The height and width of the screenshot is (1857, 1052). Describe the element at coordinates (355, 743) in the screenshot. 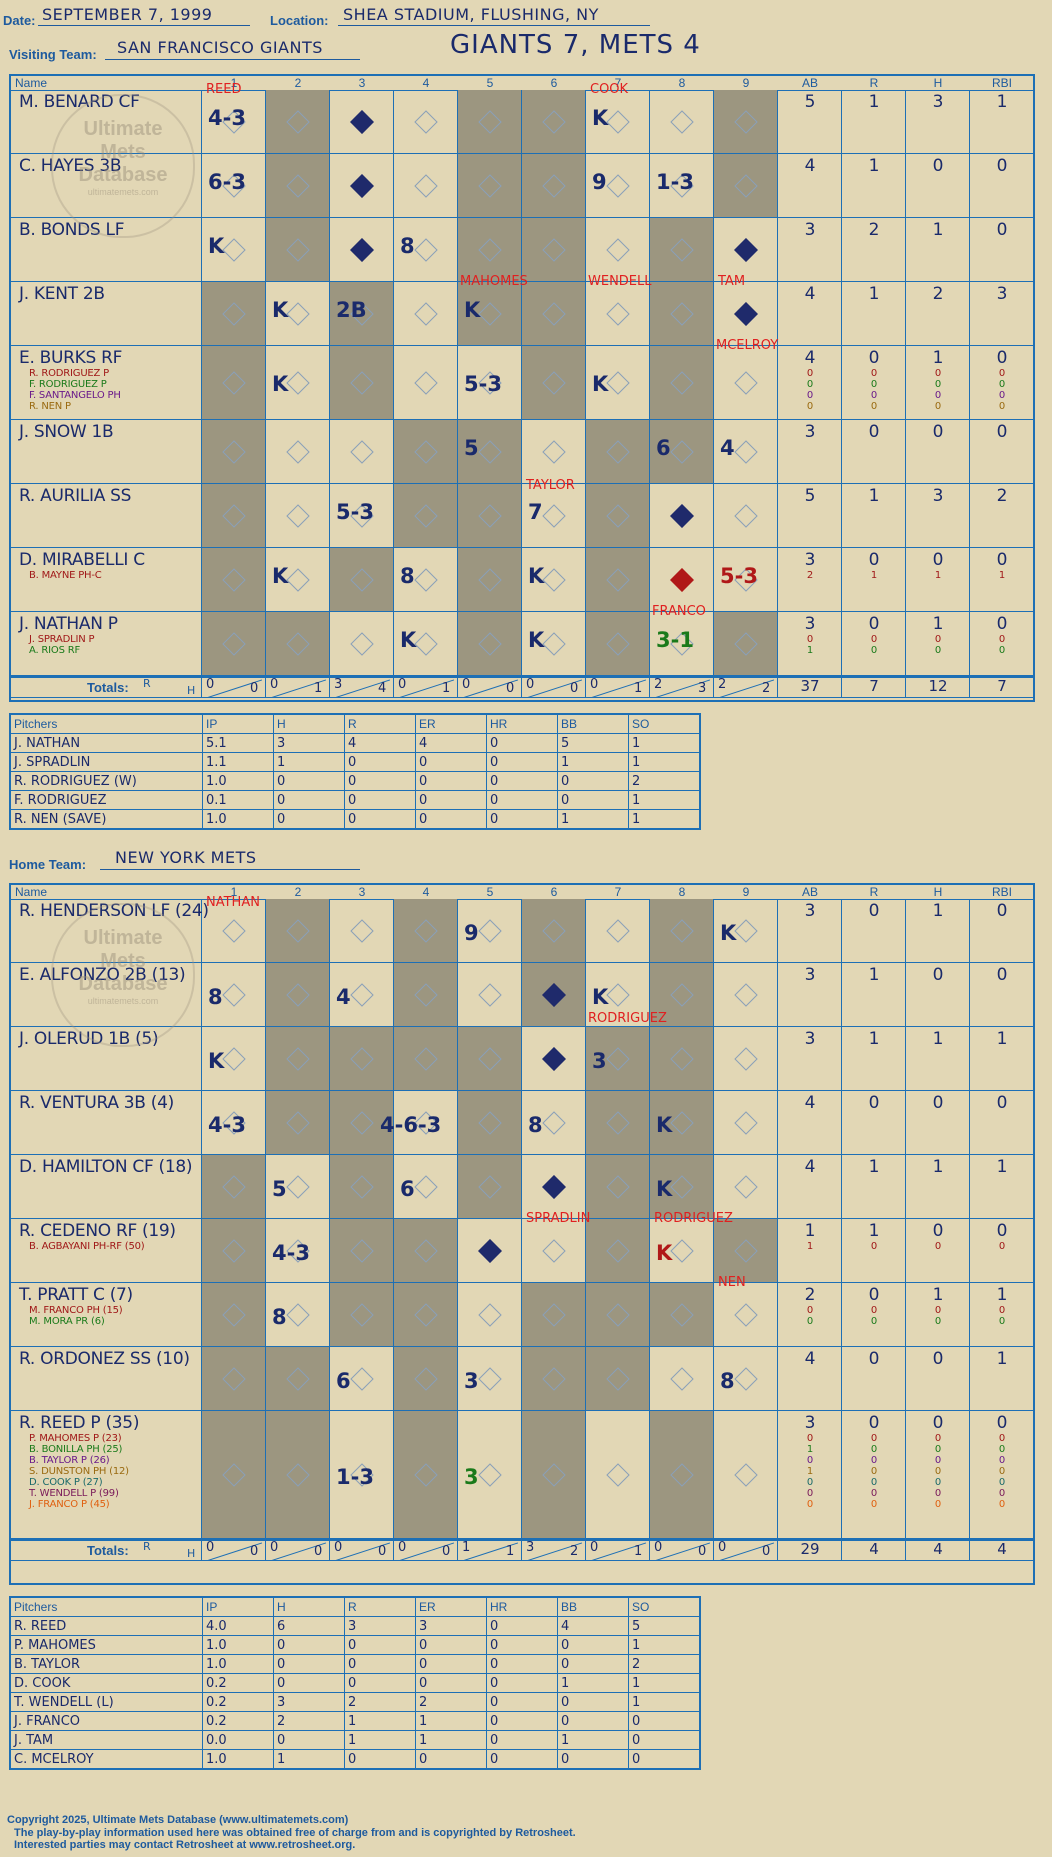

I see `pitcher-row: J. NATHAN 5.1 3 4 4 0 5 1` at that location.